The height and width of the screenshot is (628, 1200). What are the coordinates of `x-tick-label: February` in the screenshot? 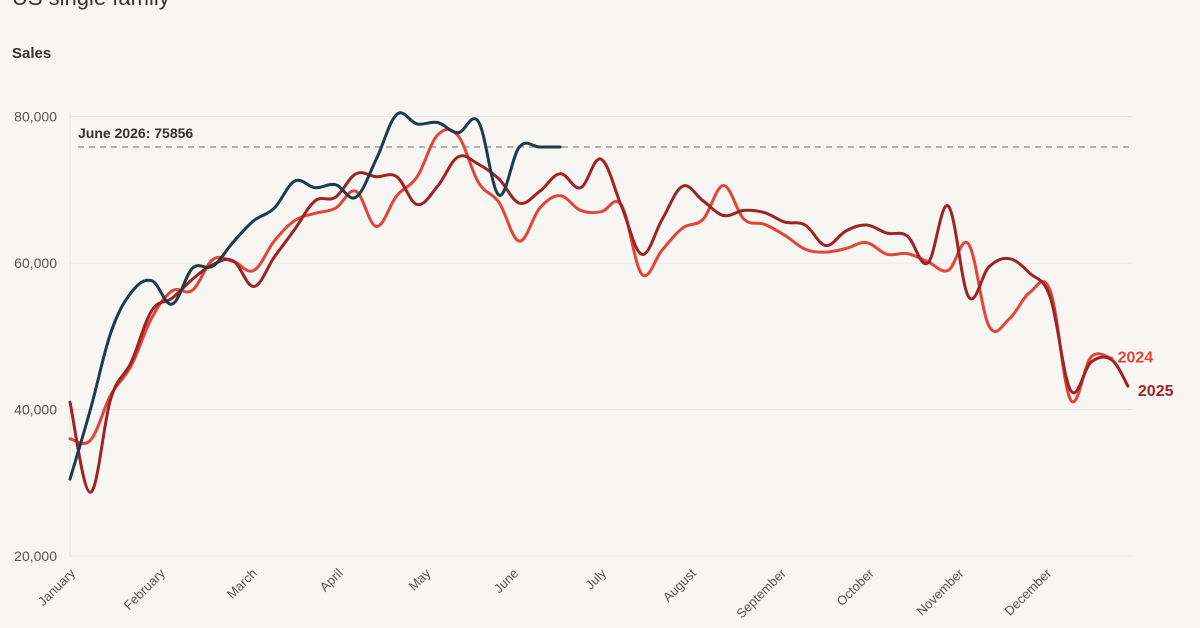 It's located at (145, 589).